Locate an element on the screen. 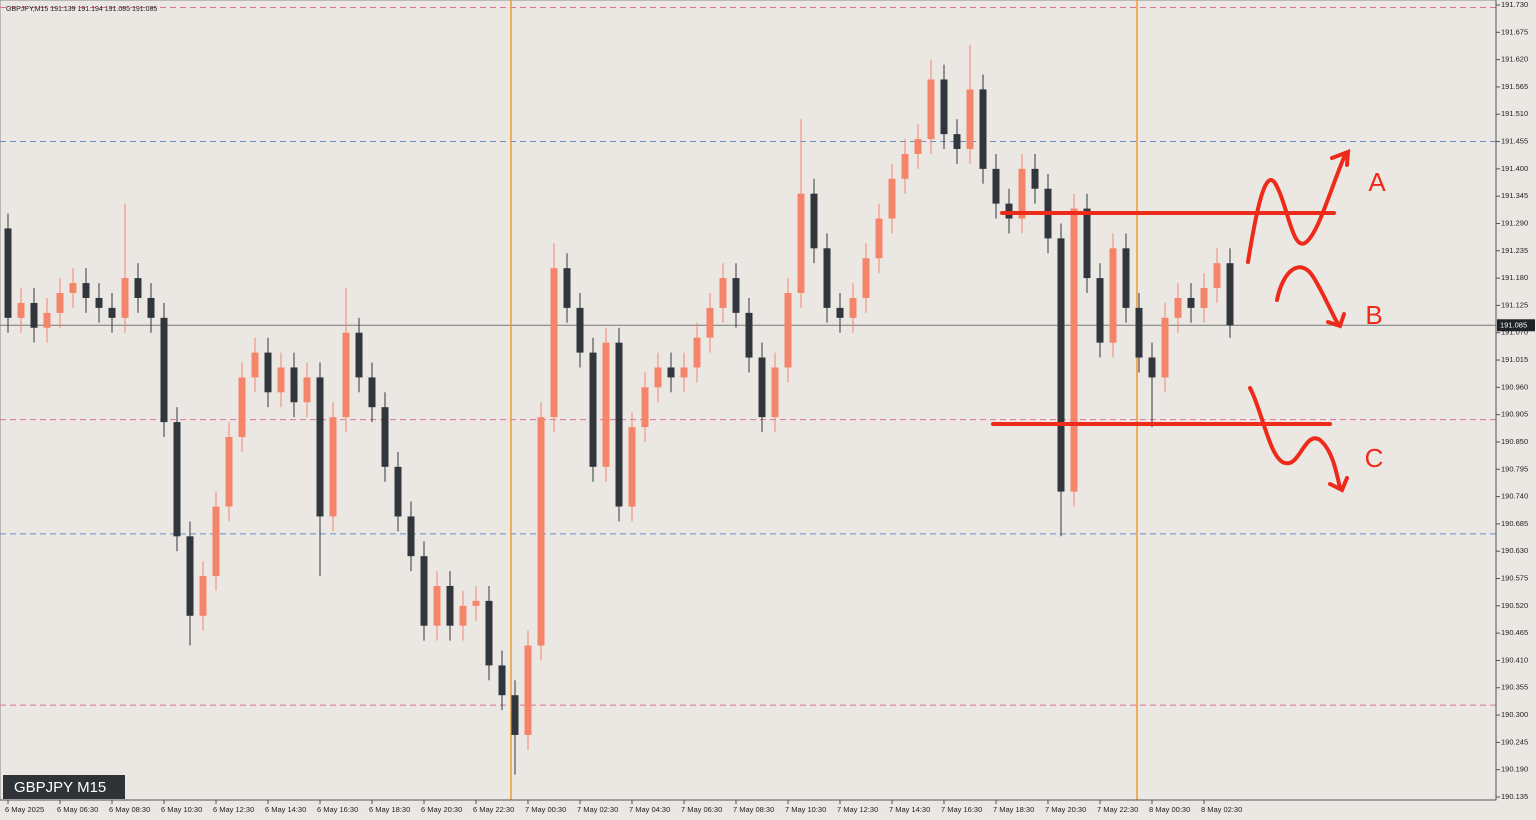  y-tick-label: 190.465 is located at coordinates (1514, 632).